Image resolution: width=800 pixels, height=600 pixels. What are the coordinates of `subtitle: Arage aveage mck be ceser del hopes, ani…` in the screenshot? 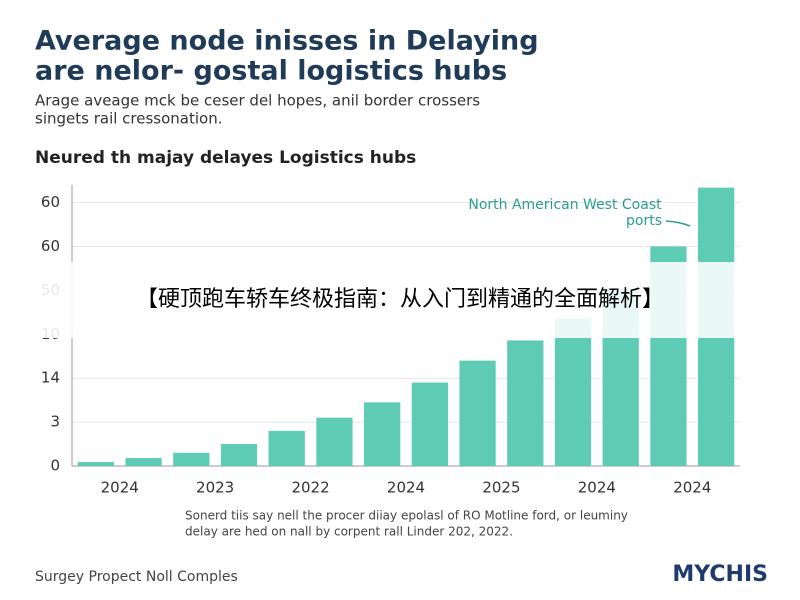 It's located at (257, 101).